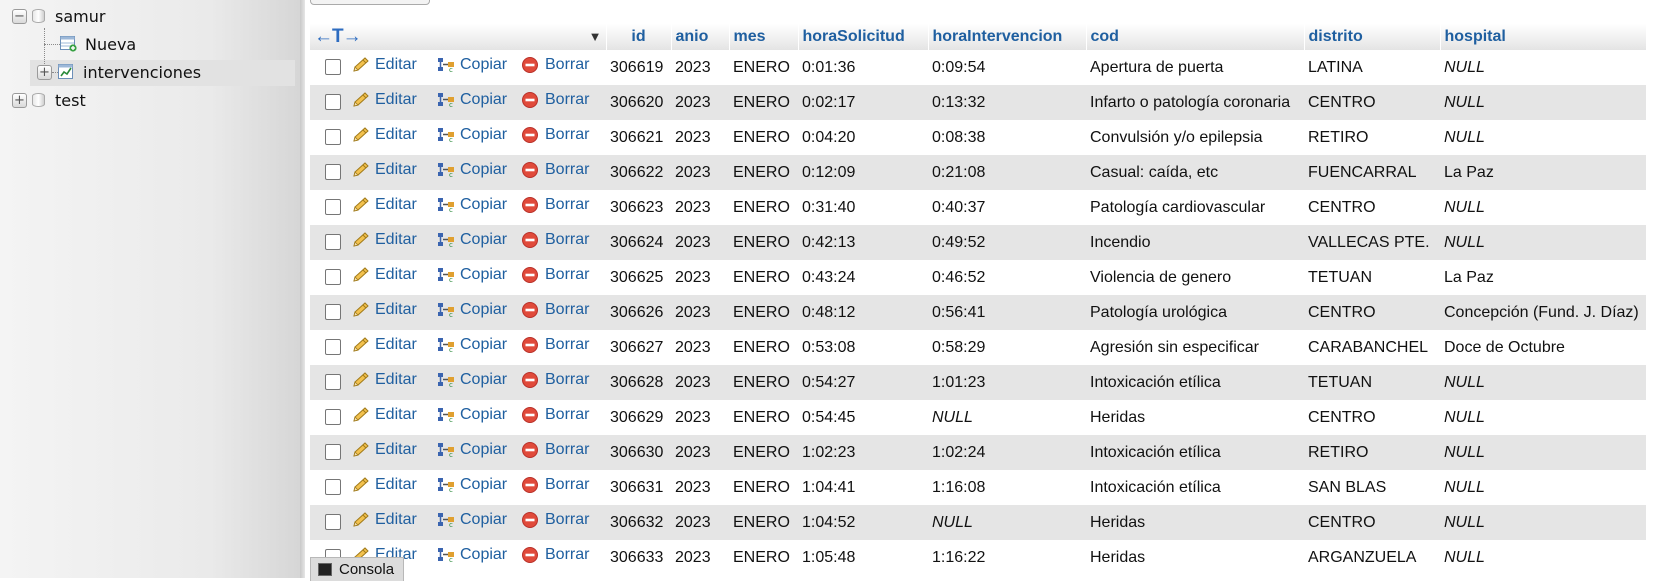 This screenshot has height=581, width=1677. I want to click on cell-id: 306623, so click(638, 207).